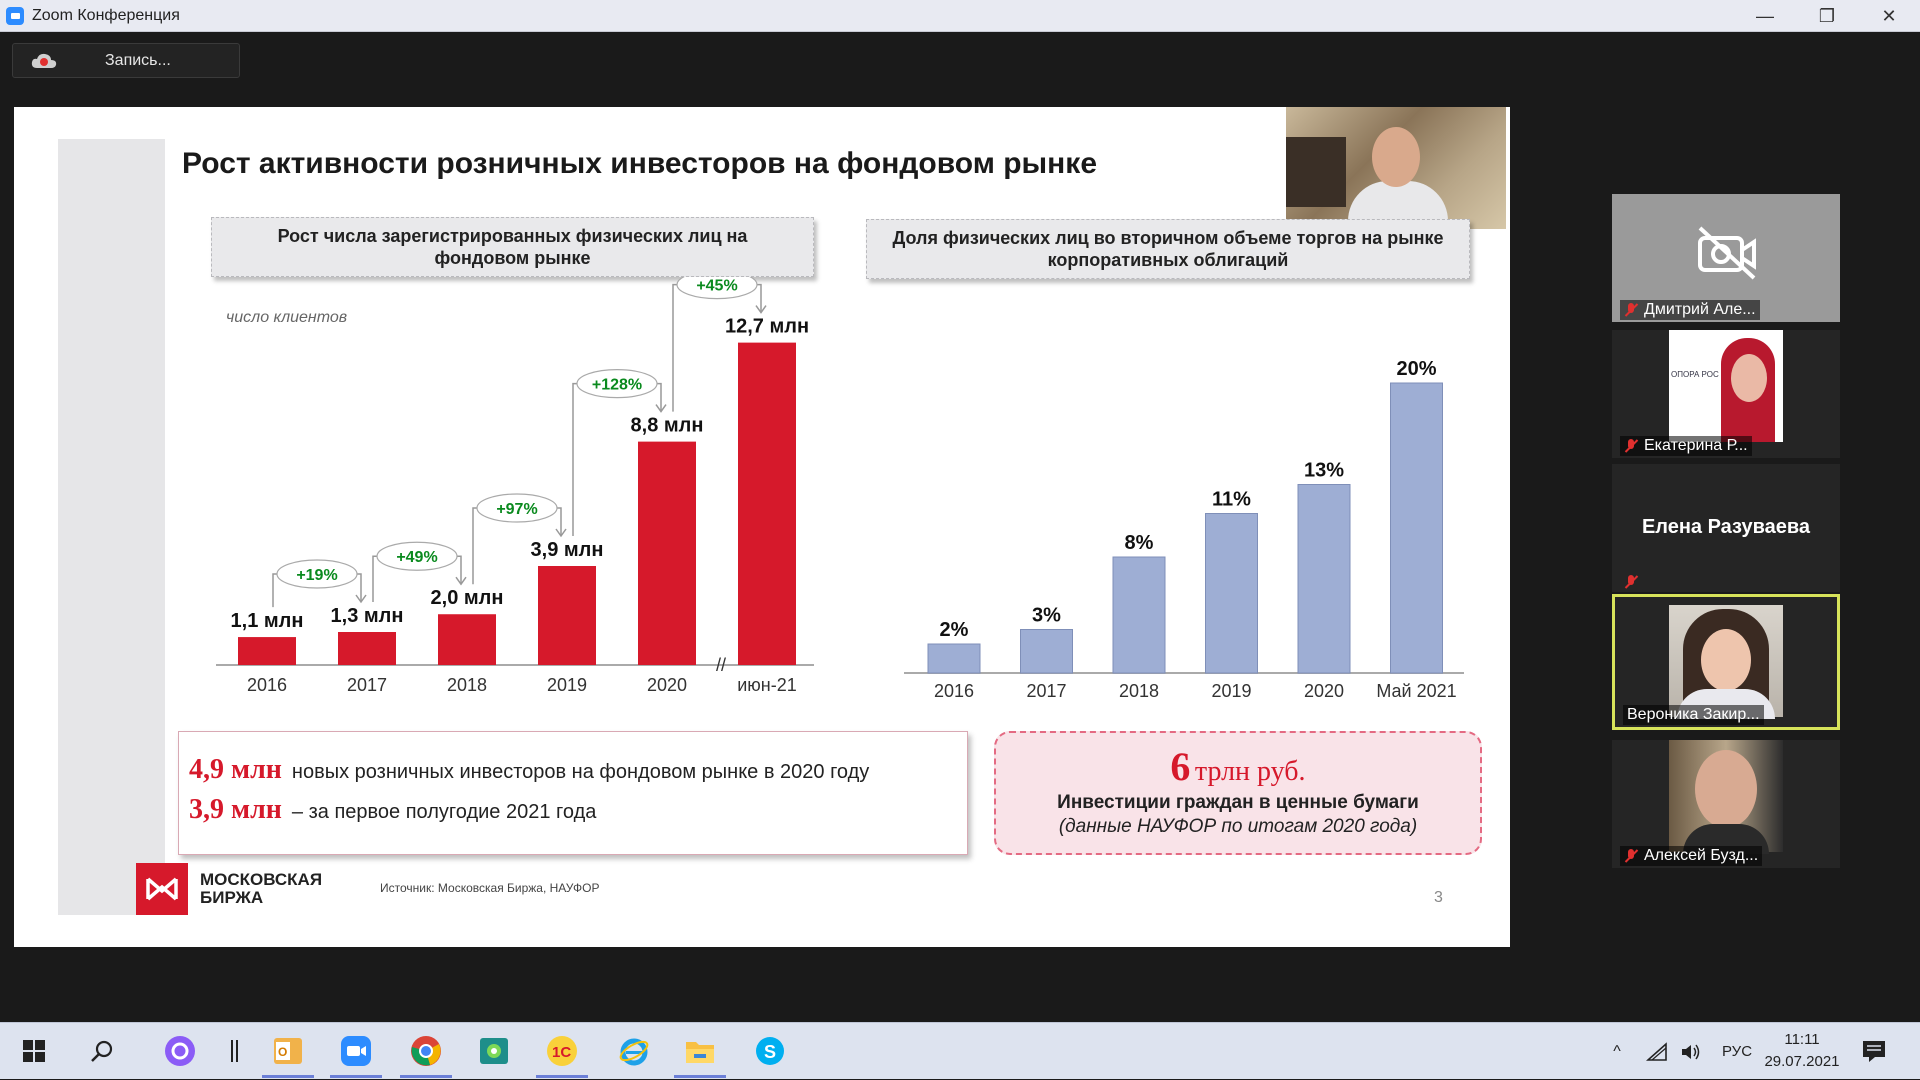 The image size is (1920, 1080). I want to click on wifi-icon, so click(1657, 1051).